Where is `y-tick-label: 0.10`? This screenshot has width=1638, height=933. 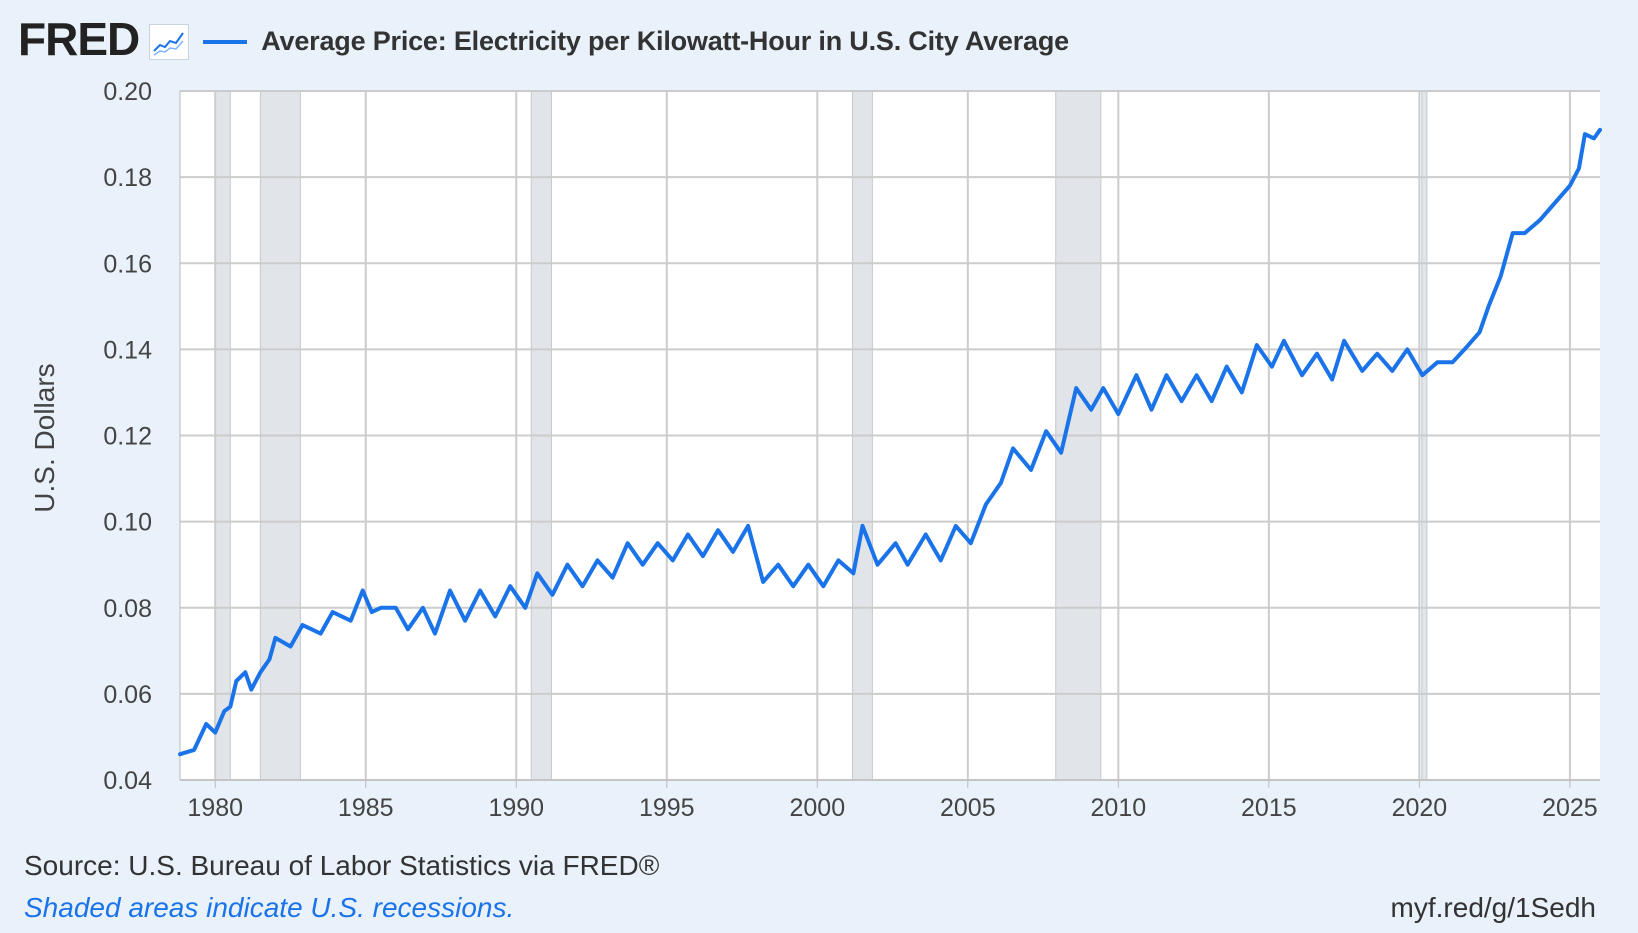 y-tick-label: 0.10 is located at coordinates (127, 523).